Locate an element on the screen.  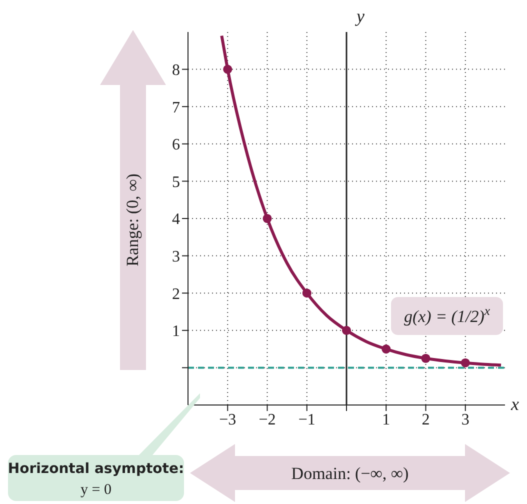
annotation: g(x) = (1/2)$^{x}$ is located at coordinates (447, 315).